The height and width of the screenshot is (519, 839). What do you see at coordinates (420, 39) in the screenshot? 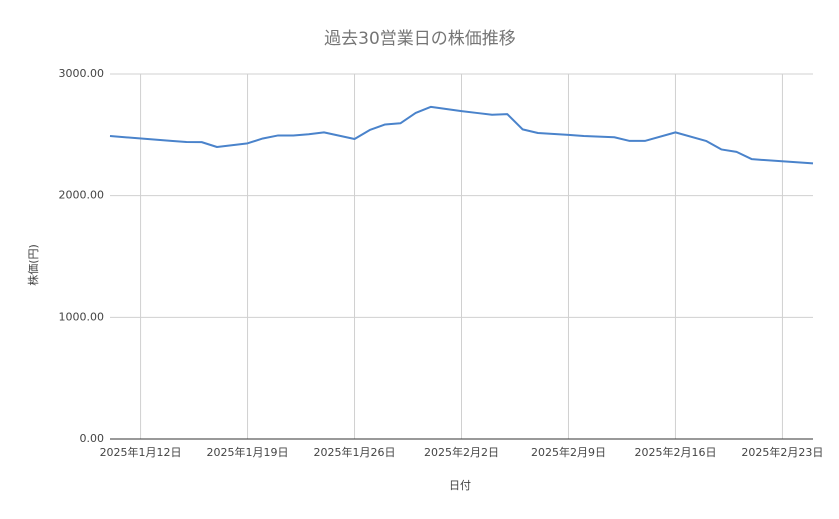
I see `chart-title: 過去30営業日の株価推移` at bounding box center [420, 39].